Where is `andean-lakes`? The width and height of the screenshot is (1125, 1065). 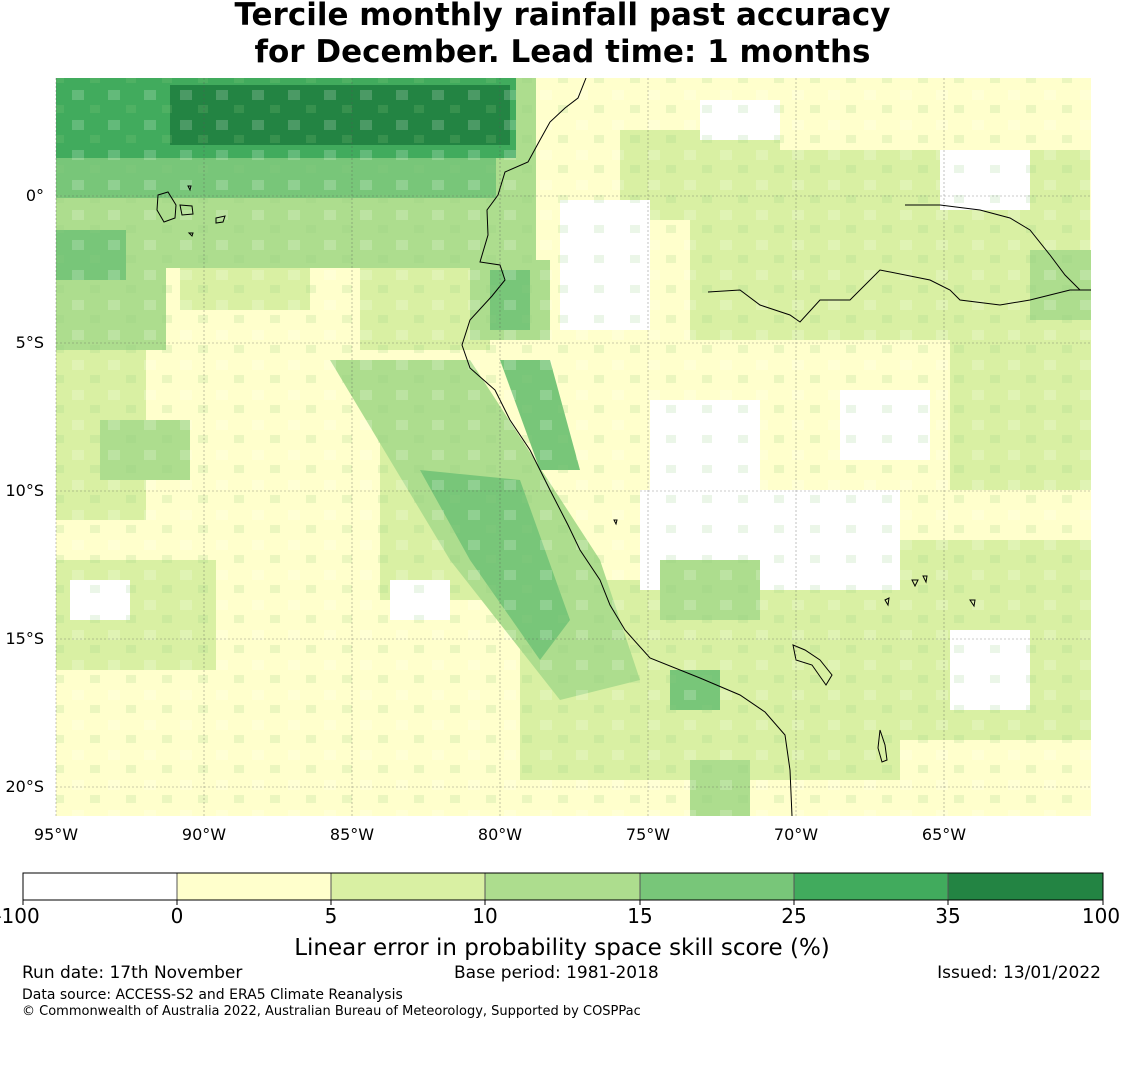
andean-lakes is located at coordinates (794, 563).